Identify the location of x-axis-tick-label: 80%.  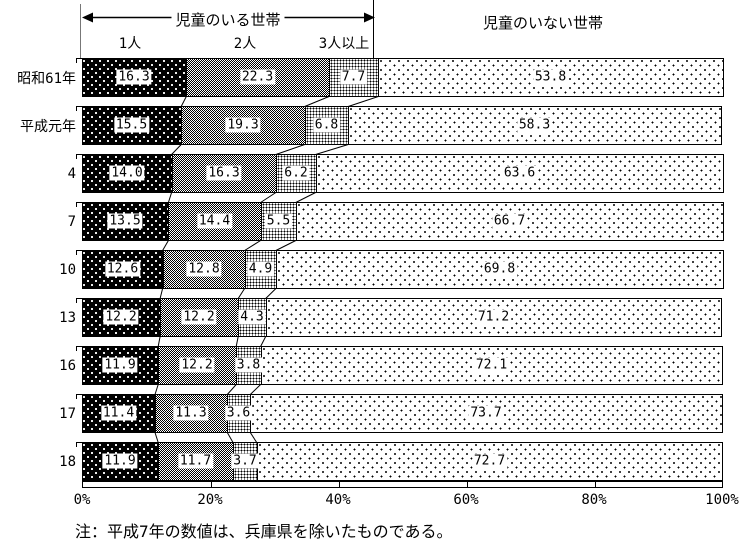
(594, 500).